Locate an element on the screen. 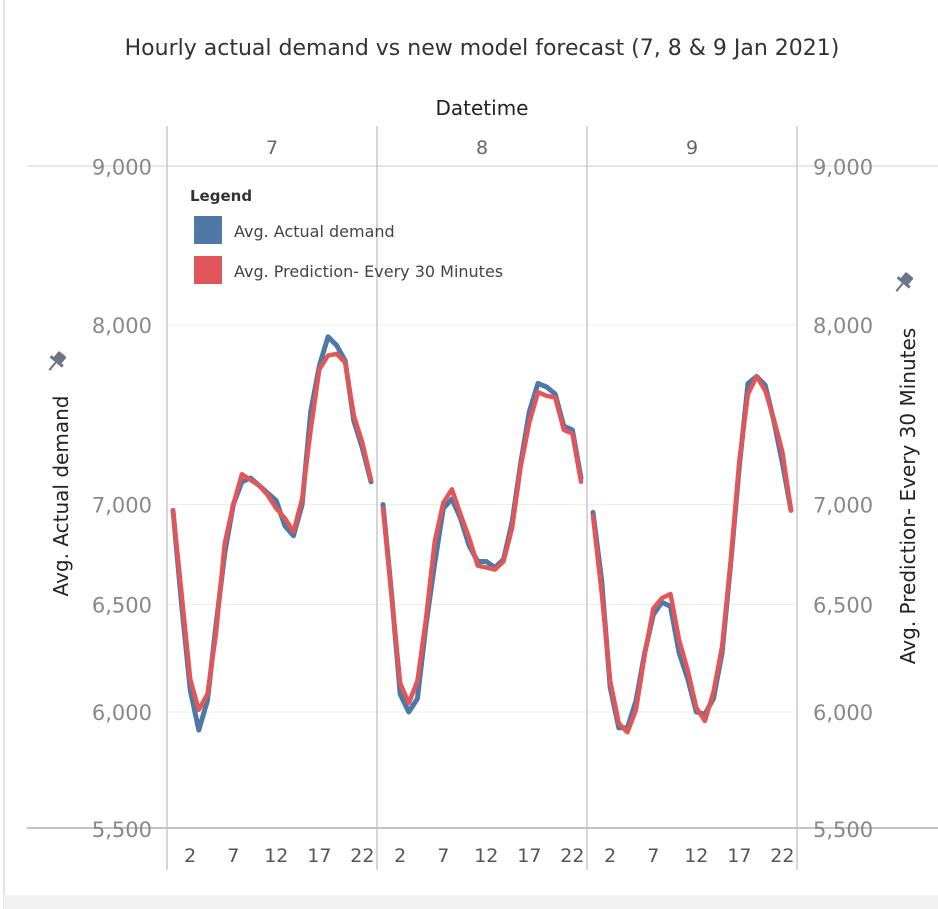 Image resolution: width=938 pixels, height=909 pixels. legend-swatch-prediction is located at coordinates (208, 270).